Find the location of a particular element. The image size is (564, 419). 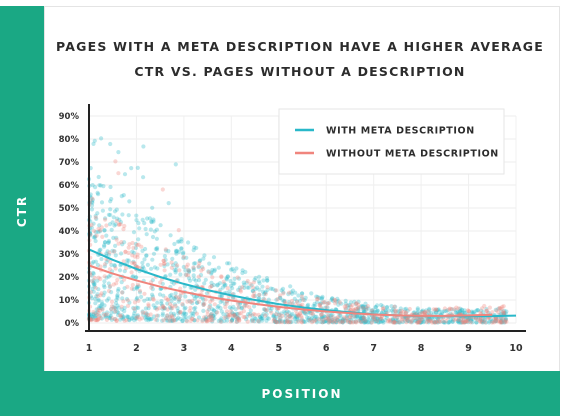

y-tick-label: 0% is located at coordinates (72, 324).